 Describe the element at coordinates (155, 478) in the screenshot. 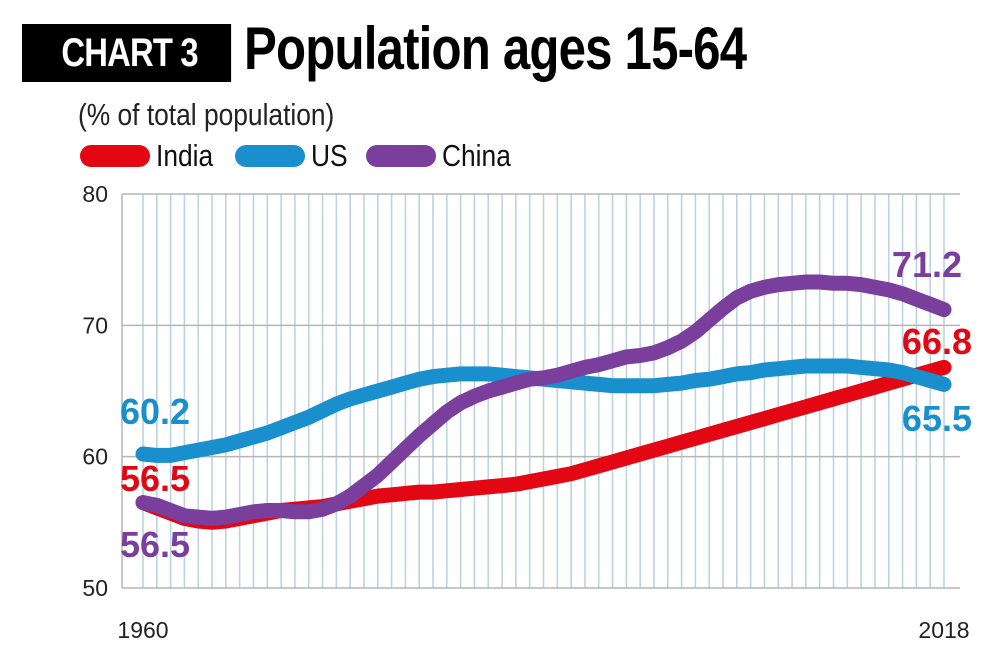

I see `value-label-india-start: 56.5` at that location.